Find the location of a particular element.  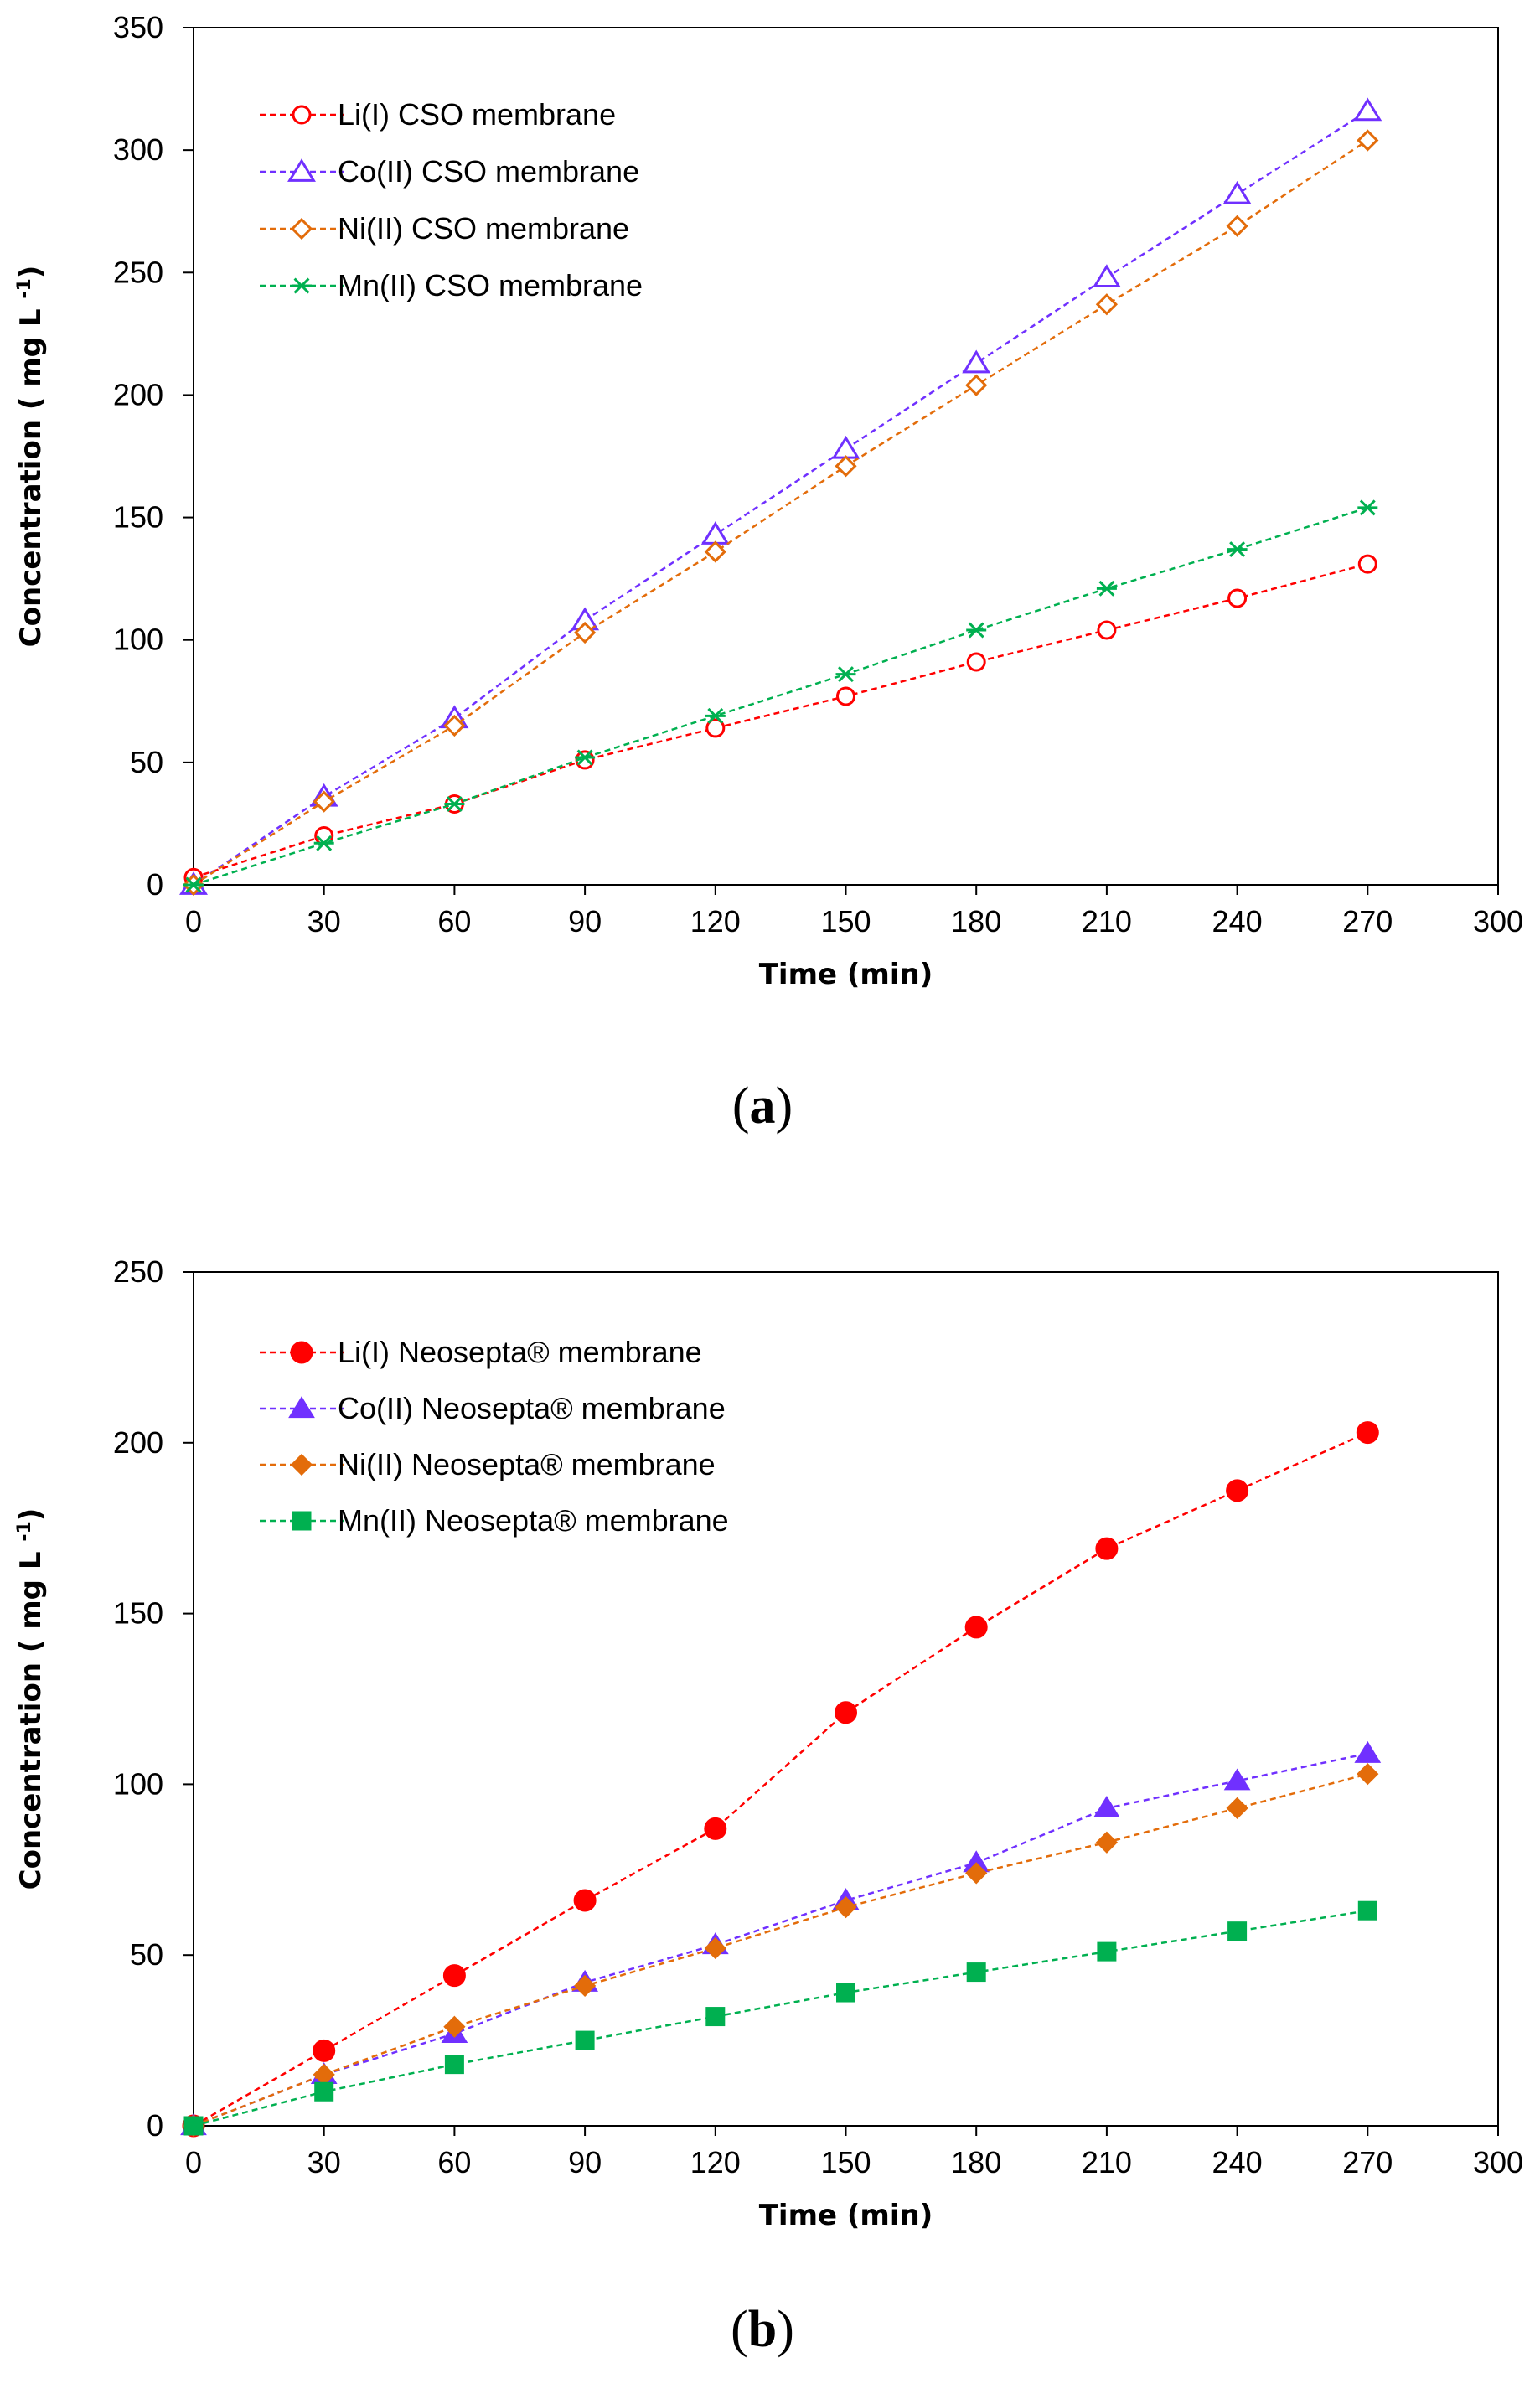

y-tick-label: 200 is located at coordinates (138, 1443).